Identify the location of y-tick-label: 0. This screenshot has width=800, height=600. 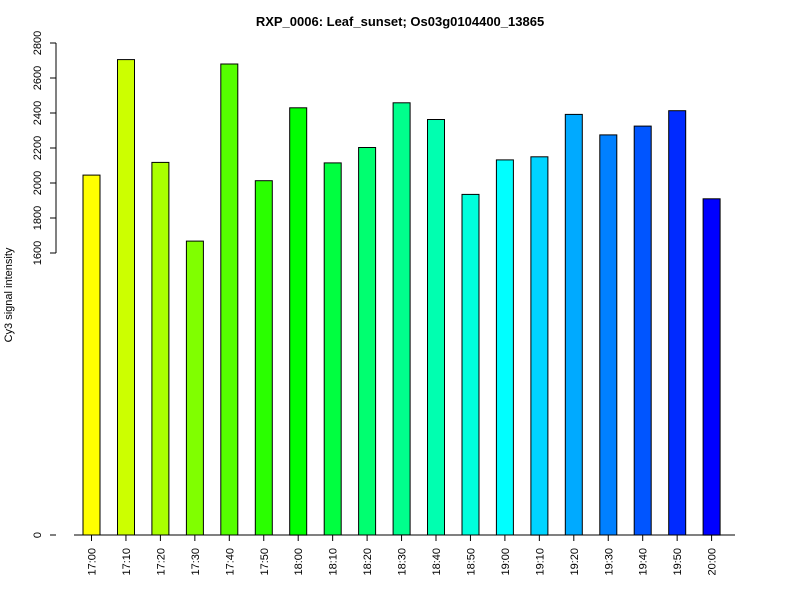
(38, 535).